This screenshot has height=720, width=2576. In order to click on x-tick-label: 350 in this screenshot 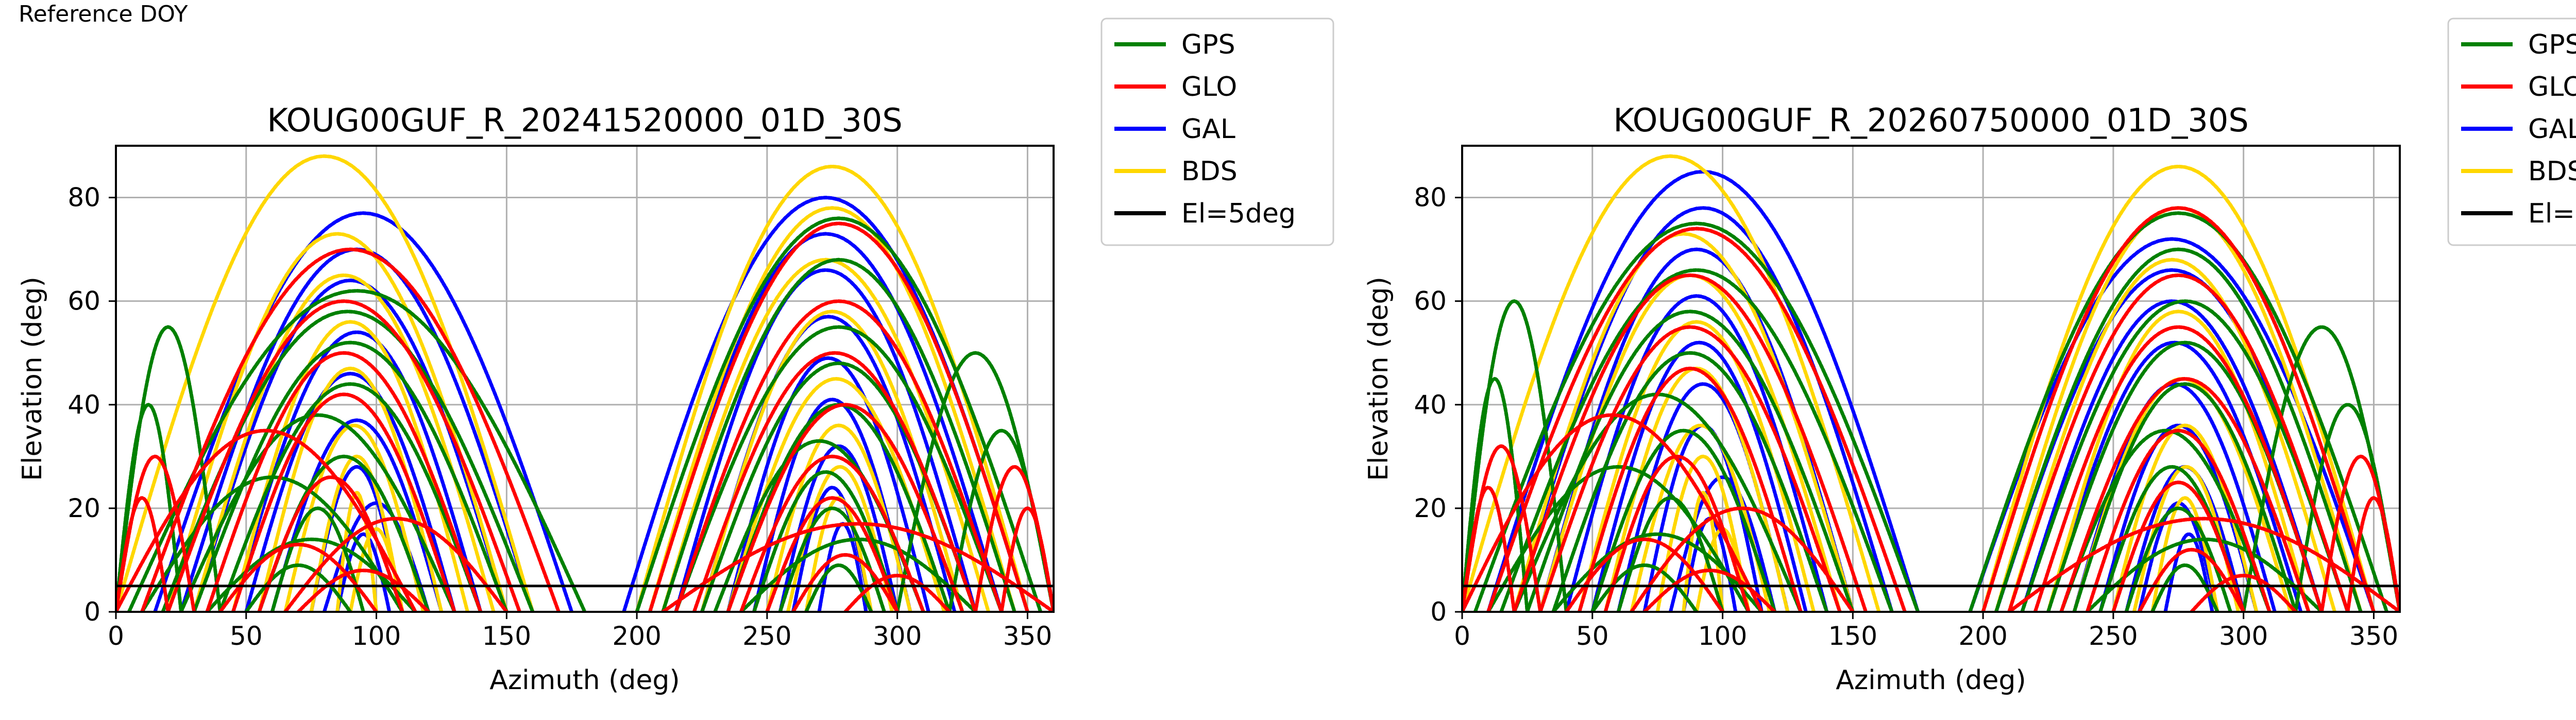, I will do `click(1027, 636)`.